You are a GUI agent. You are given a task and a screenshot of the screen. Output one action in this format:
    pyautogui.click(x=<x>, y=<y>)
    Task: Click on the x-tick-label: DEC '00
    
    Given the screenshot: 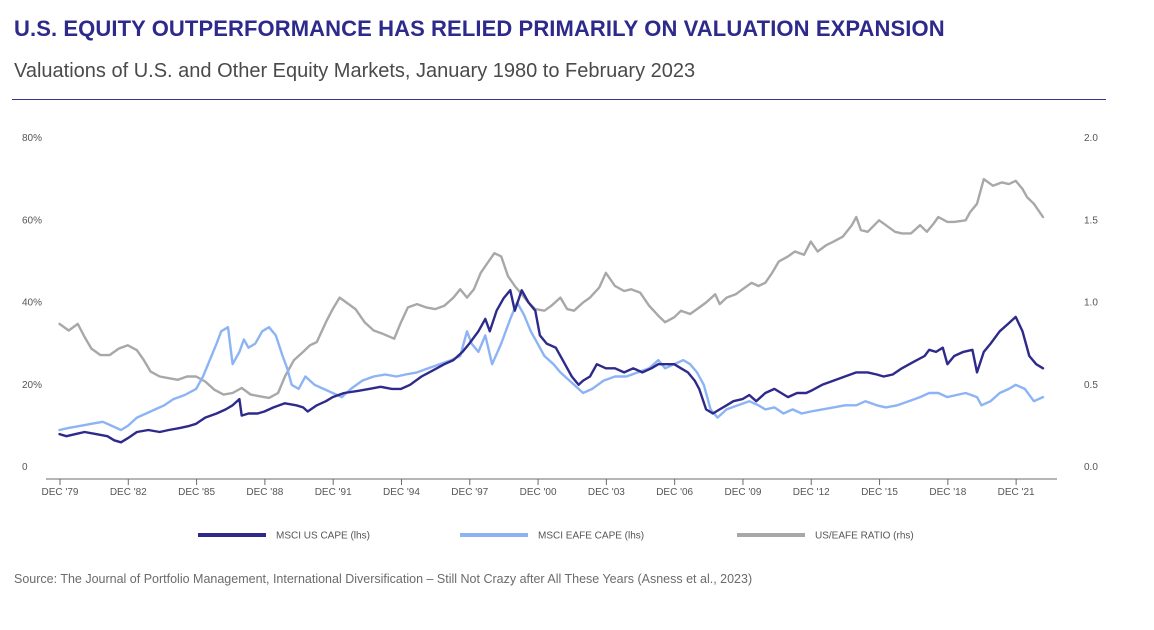 What is the action you would take?
    pyautogui.click(x=538, y=492)
    